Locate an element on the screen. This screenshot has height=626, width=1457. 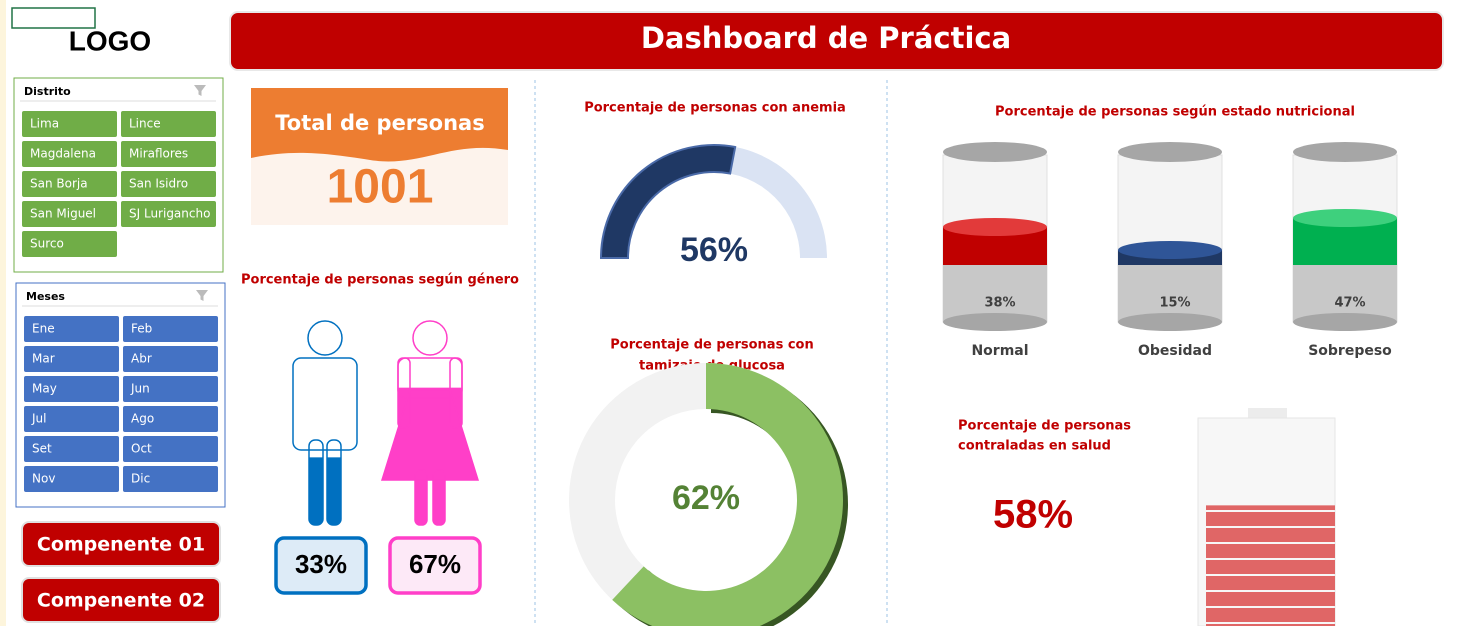
donut-value is located at coordinates (727, 494).